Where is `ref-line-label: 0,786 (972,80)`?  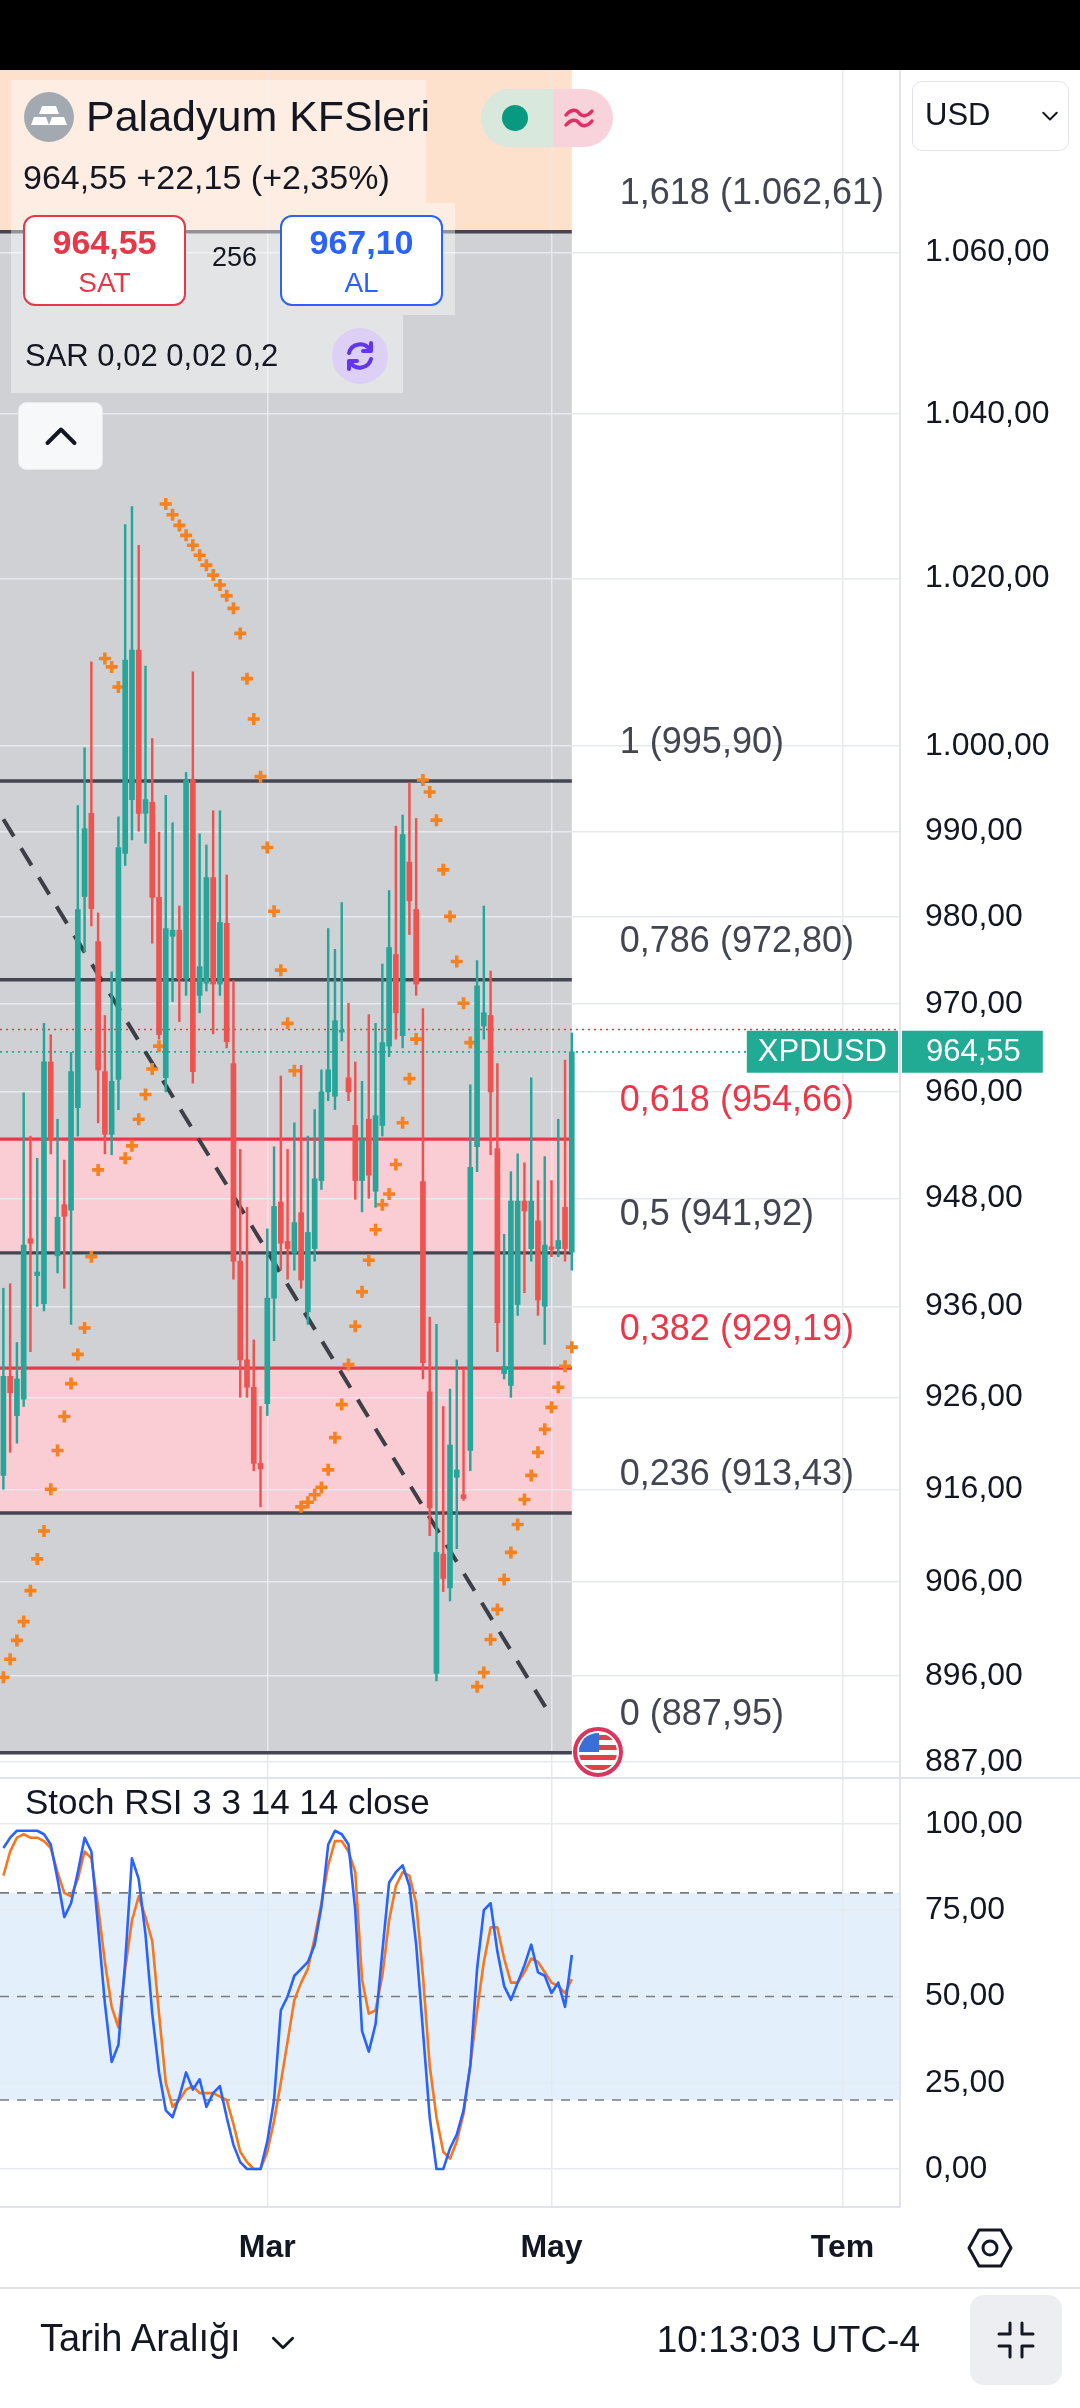 ref-line-label: 0,786 (972,80) is located at coordinates (736, 939).